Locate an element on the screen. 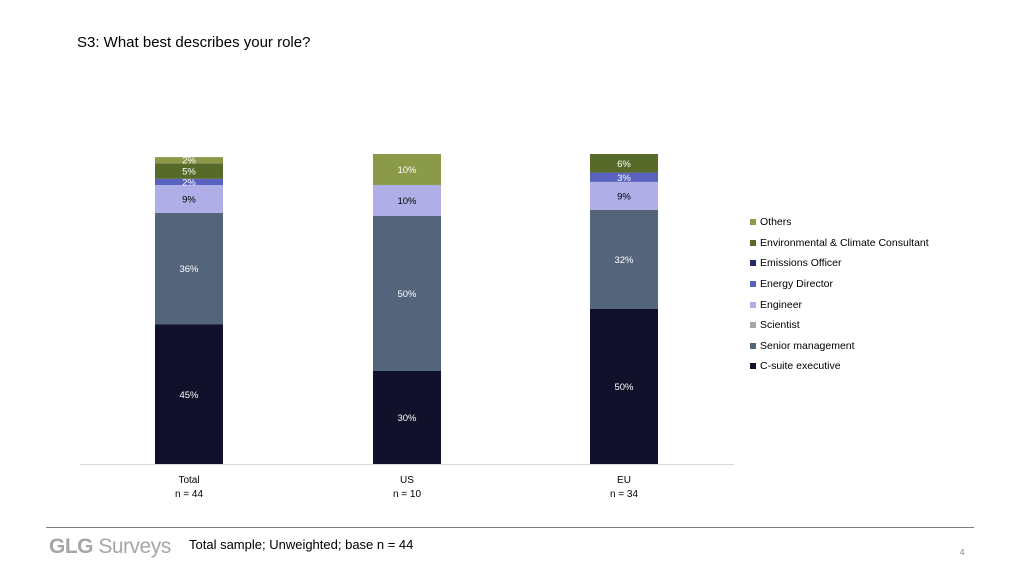 The width and height of the screenshot is (1024, 576). bar-segment-us-engineer is located at coordinates (407, 200).